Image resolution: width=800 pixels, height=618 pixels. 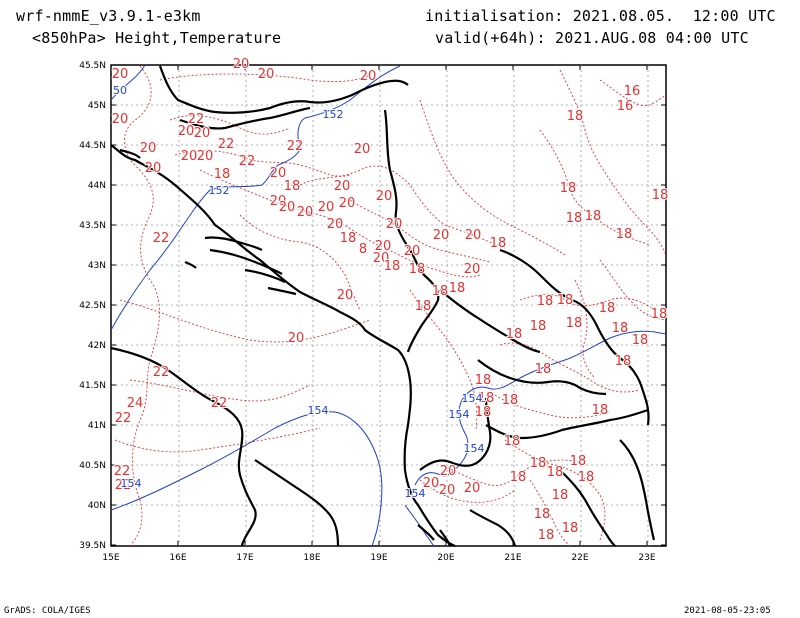 I want to click on border-serbia-bulgaria, so click(x=574, y=337).